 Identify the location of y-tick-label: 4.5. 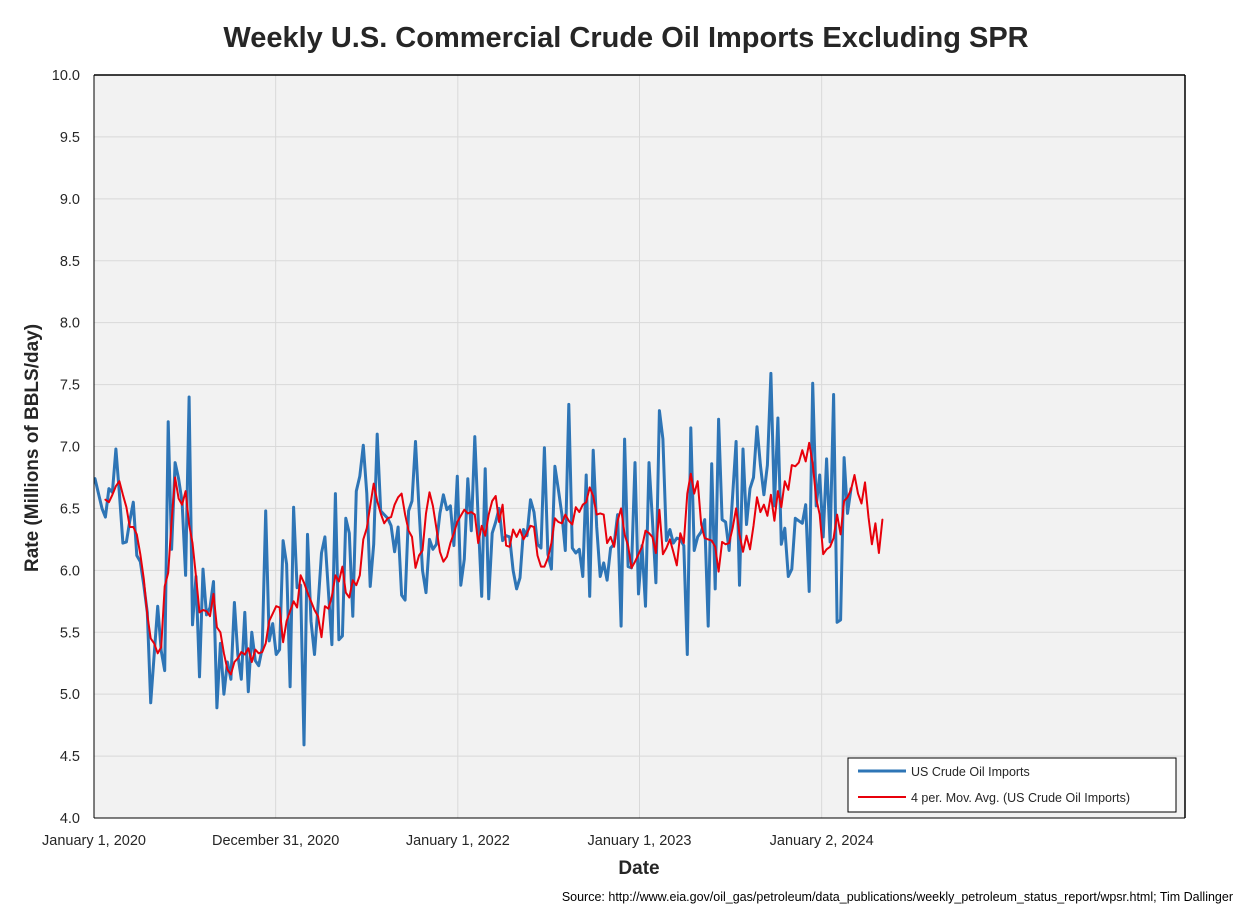
(70, 757).